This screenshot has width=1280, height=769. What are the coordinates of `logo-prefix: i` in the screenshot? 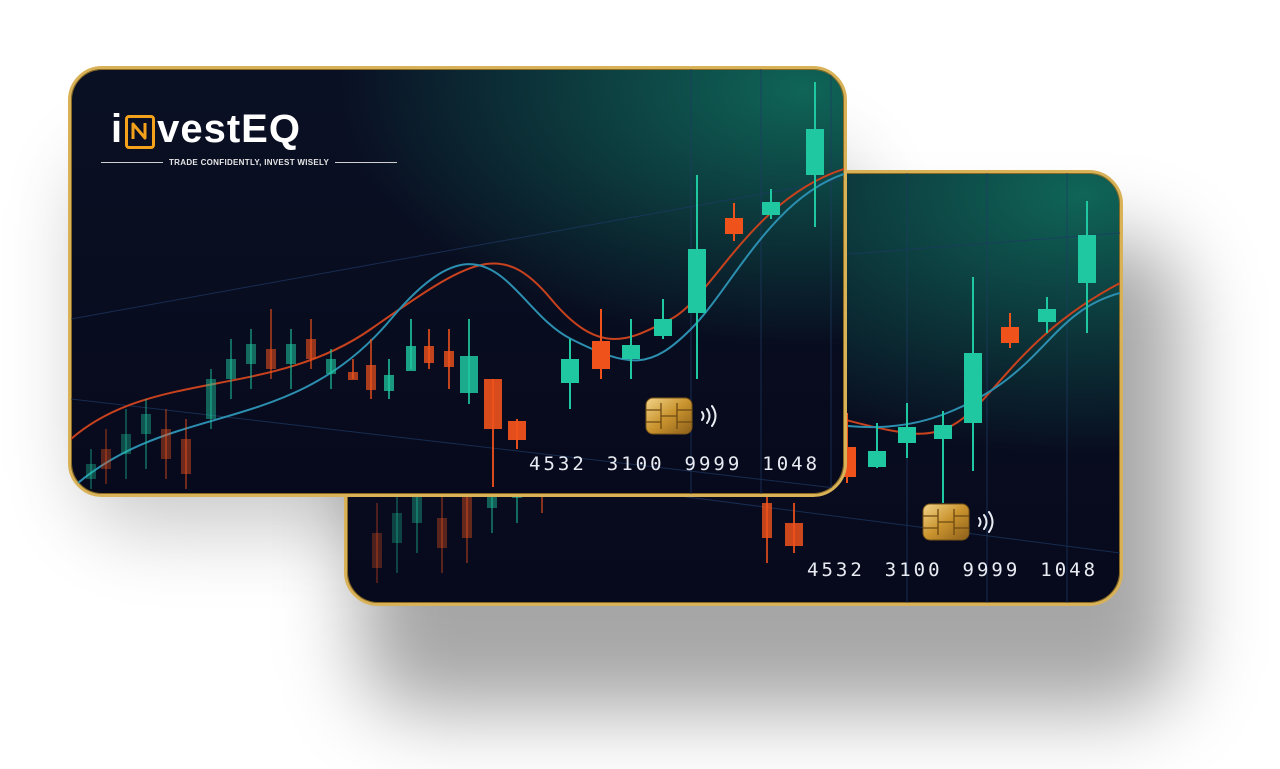 It's located at (117, 129).